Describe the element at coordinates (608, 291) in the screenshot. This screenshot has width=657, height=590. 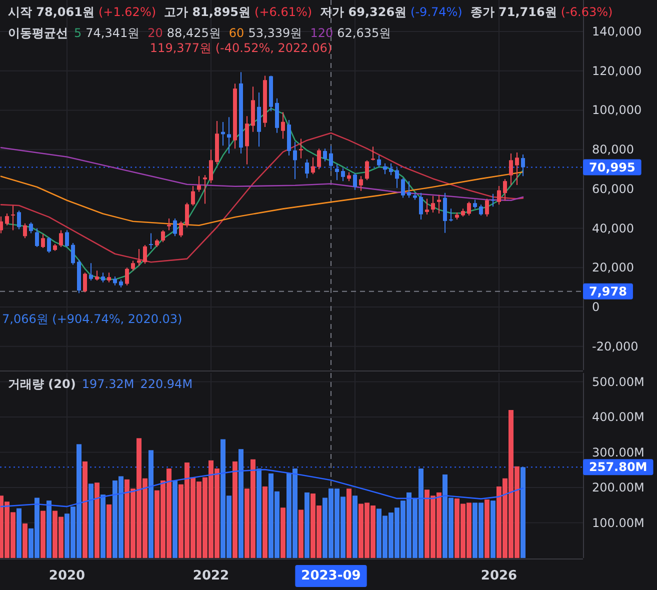
I see `ref-line-label: 7,978` at that location.